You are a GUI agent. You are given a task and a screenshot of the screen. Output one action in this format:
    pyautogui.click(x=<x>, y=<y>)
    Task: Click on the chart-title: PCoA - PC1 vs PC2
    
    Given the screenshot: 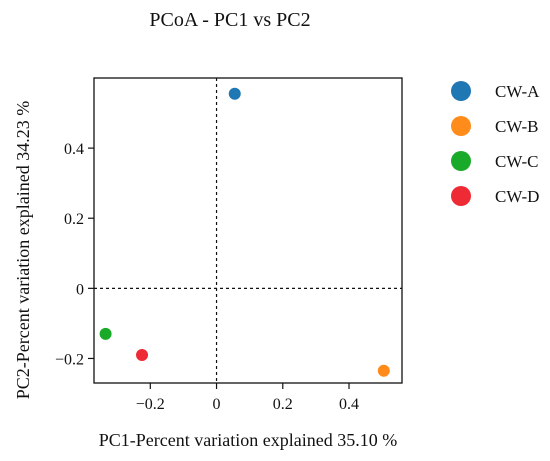 What is the action you would take?
    pyautogui.click(x=229, y=20)
    